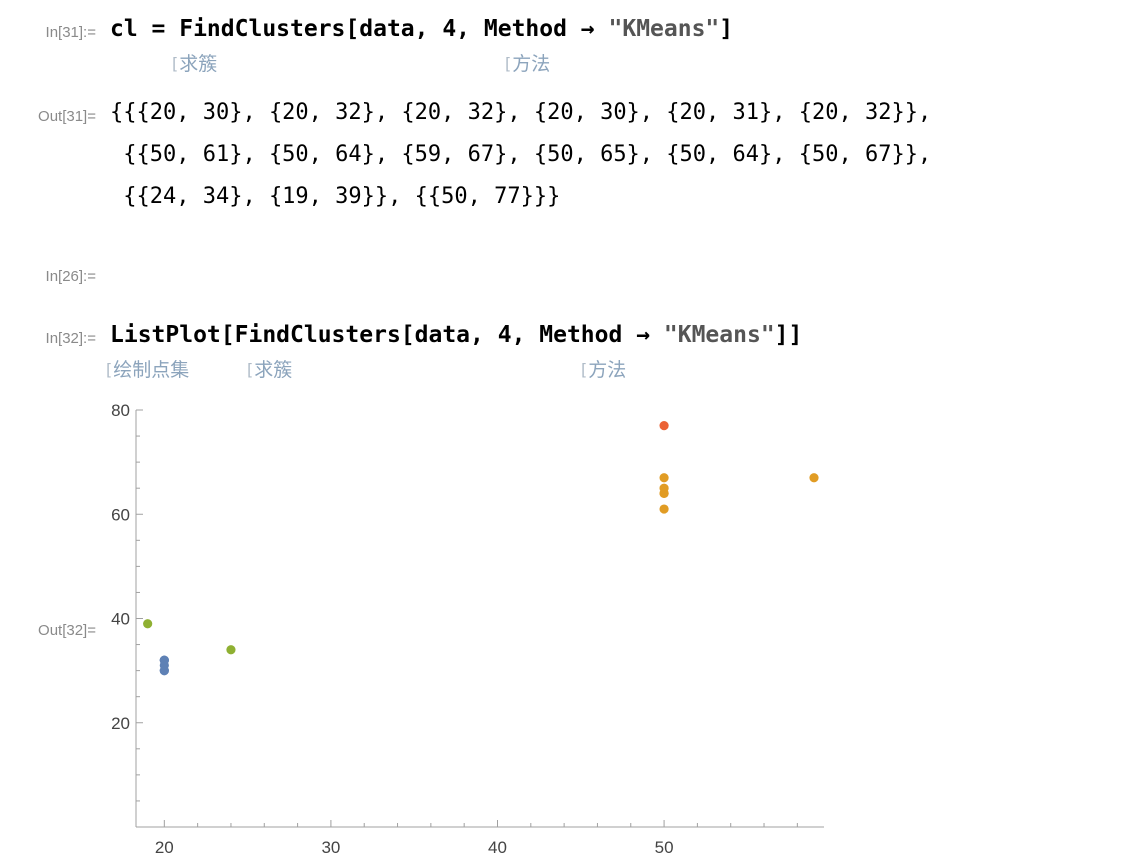 The image size is (1126, 866). I want to click on code-hint-listplot: 绘制点集, so click(147, 368).